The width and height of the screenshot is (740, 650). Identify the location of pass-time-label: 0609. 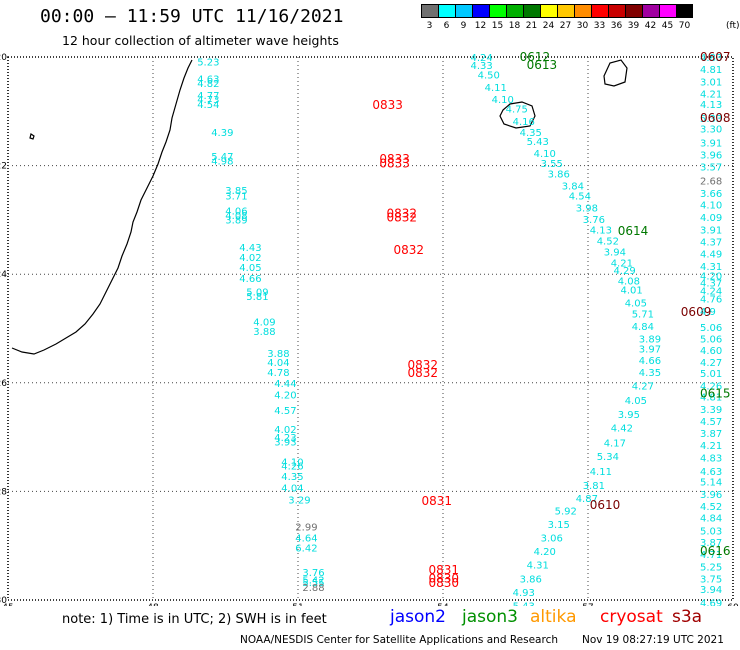
(696, 312).